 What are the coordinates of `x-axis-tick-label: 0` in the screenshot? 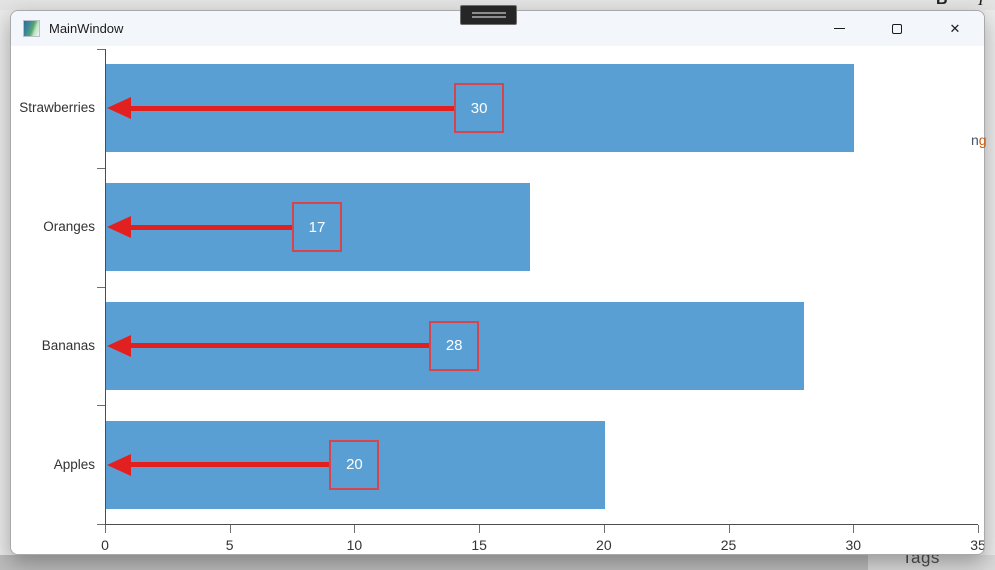 It's located at (105, 545).